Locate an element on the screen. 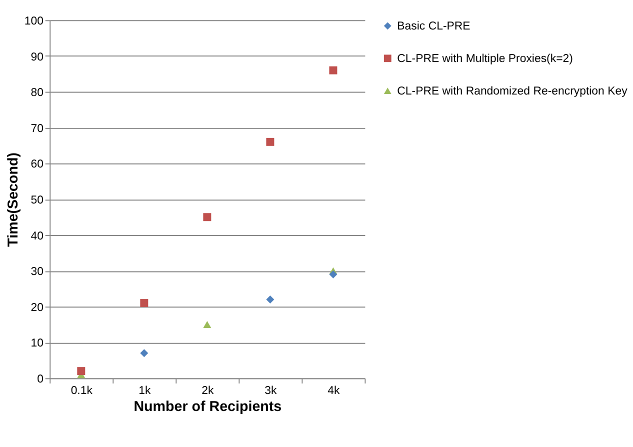 This screenshot has height=447, width=633. y-tick-label: 30 is located at coordinates (37, 272).